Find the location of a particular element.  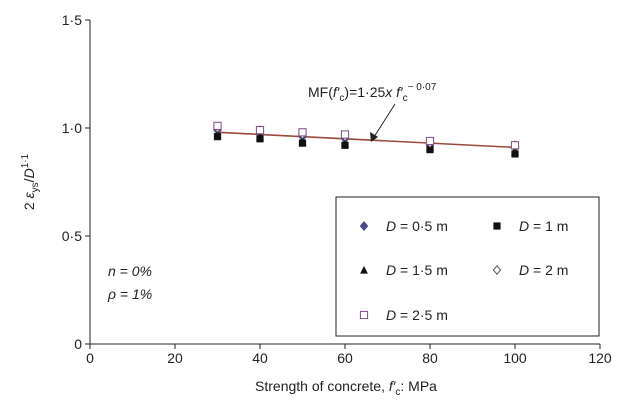

legend-label: D = 1·5 m is located at coordinates (417, 270).